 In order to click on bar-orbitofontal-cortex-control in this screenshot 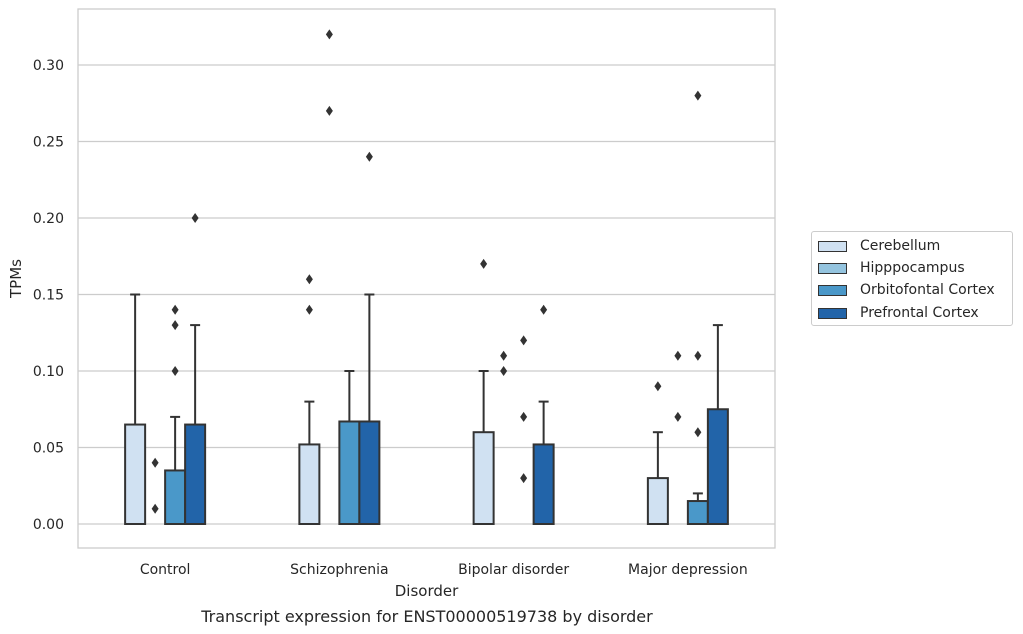, I will do `click(175, 497)`.